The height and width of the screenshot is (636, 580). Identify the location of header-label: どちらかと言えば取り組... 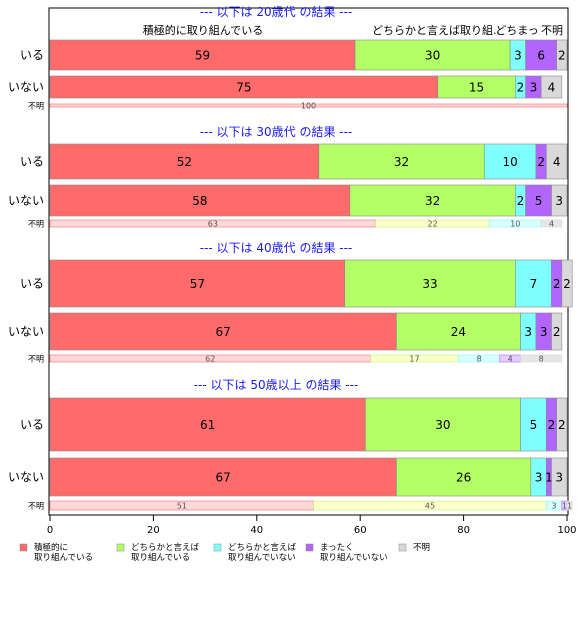
(436, 30).